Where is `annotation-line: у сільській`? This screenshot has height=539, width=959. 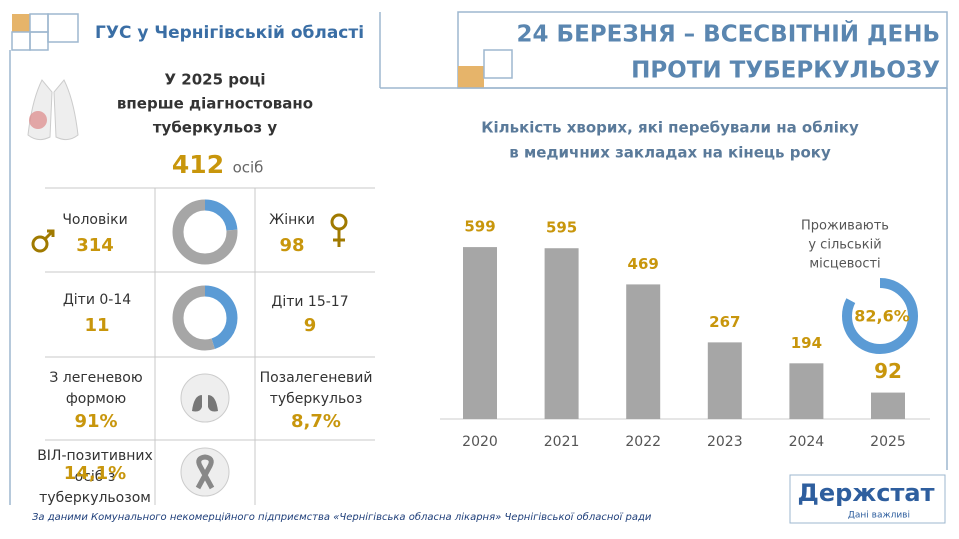
annotation-line: у сільській is located at coordinates (844, 245).